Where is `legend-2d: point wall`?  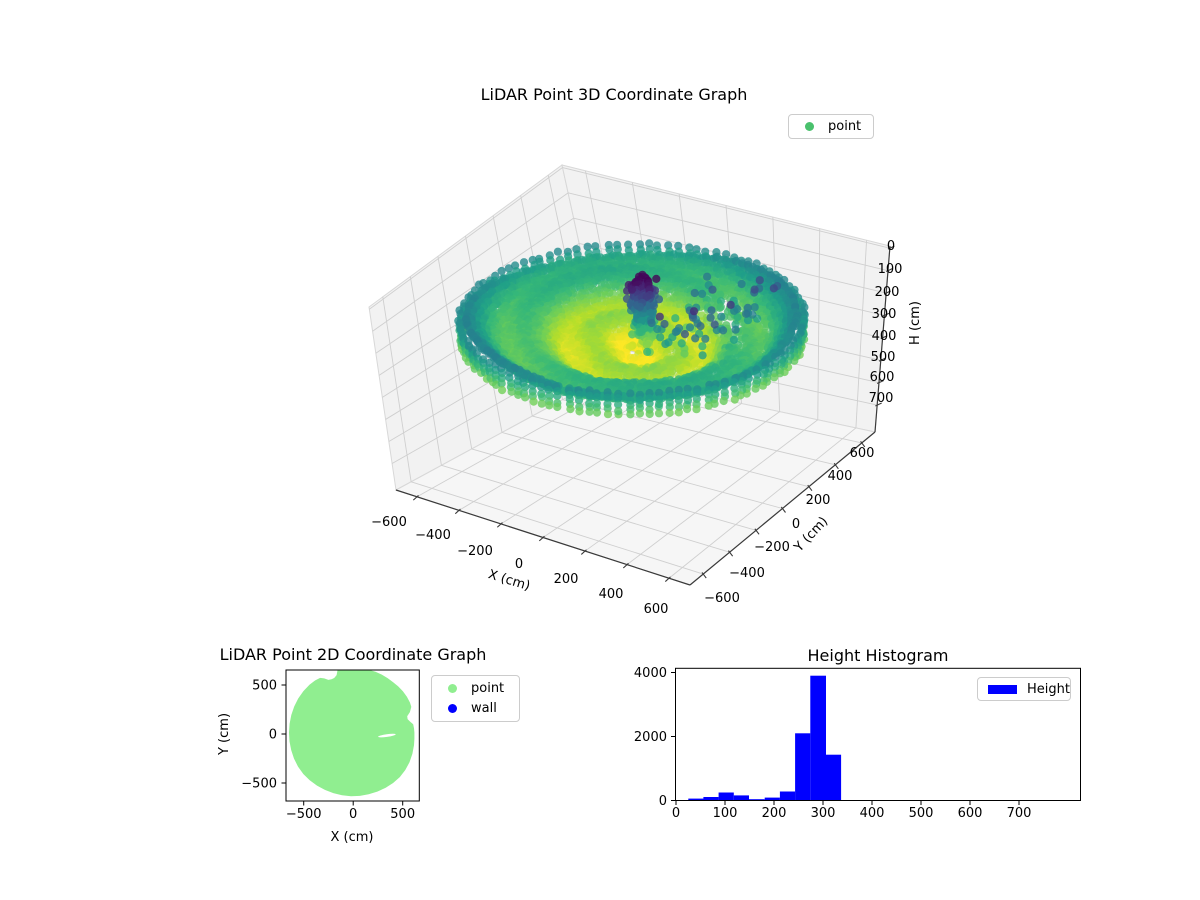 legend-2d: point wall is located at coordinates (475, 698).